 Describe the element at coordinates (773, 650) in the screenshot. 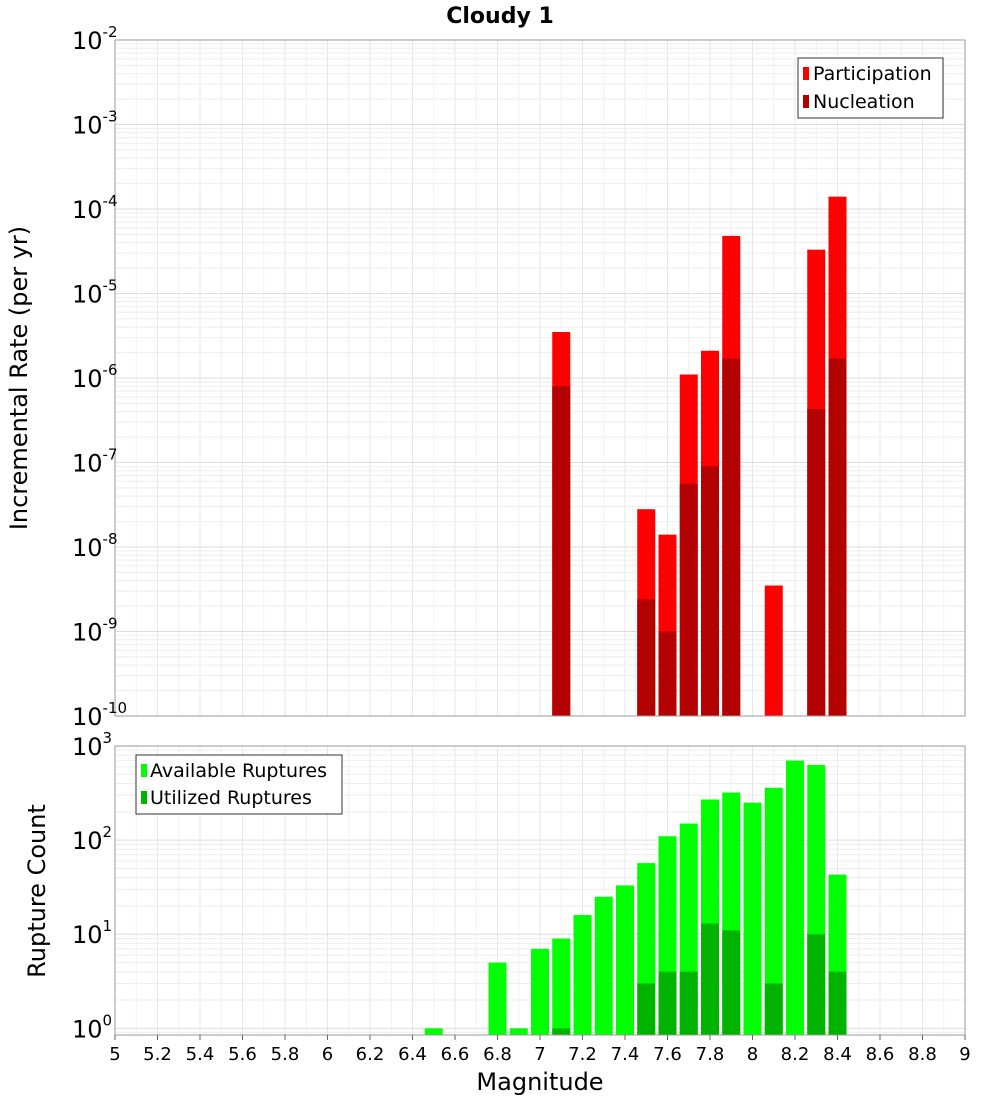

I see `bar-participation` at that location.